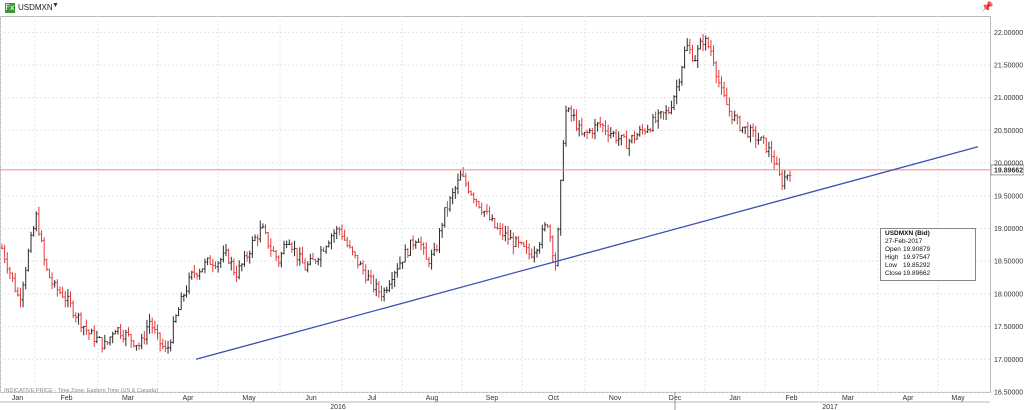  What do you see at coordinates (917, 265) in the screenshot?
I see `info-value: 19.85292` at bounding box center [917, 265].